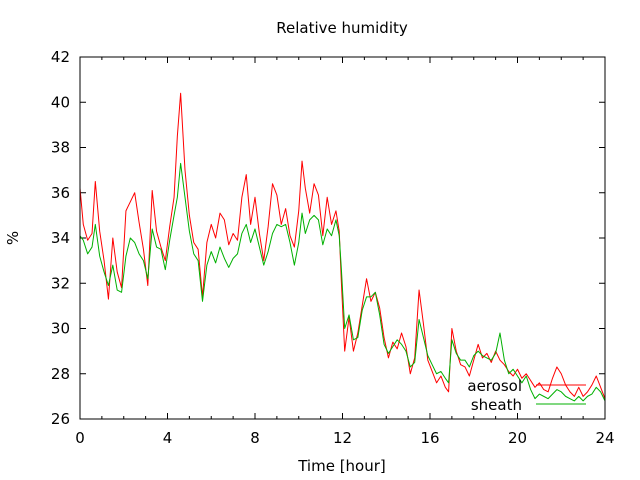  Describe the element at coordinates (342, 438) in the screenshot. I see `x-tick-label: 12` at that location.